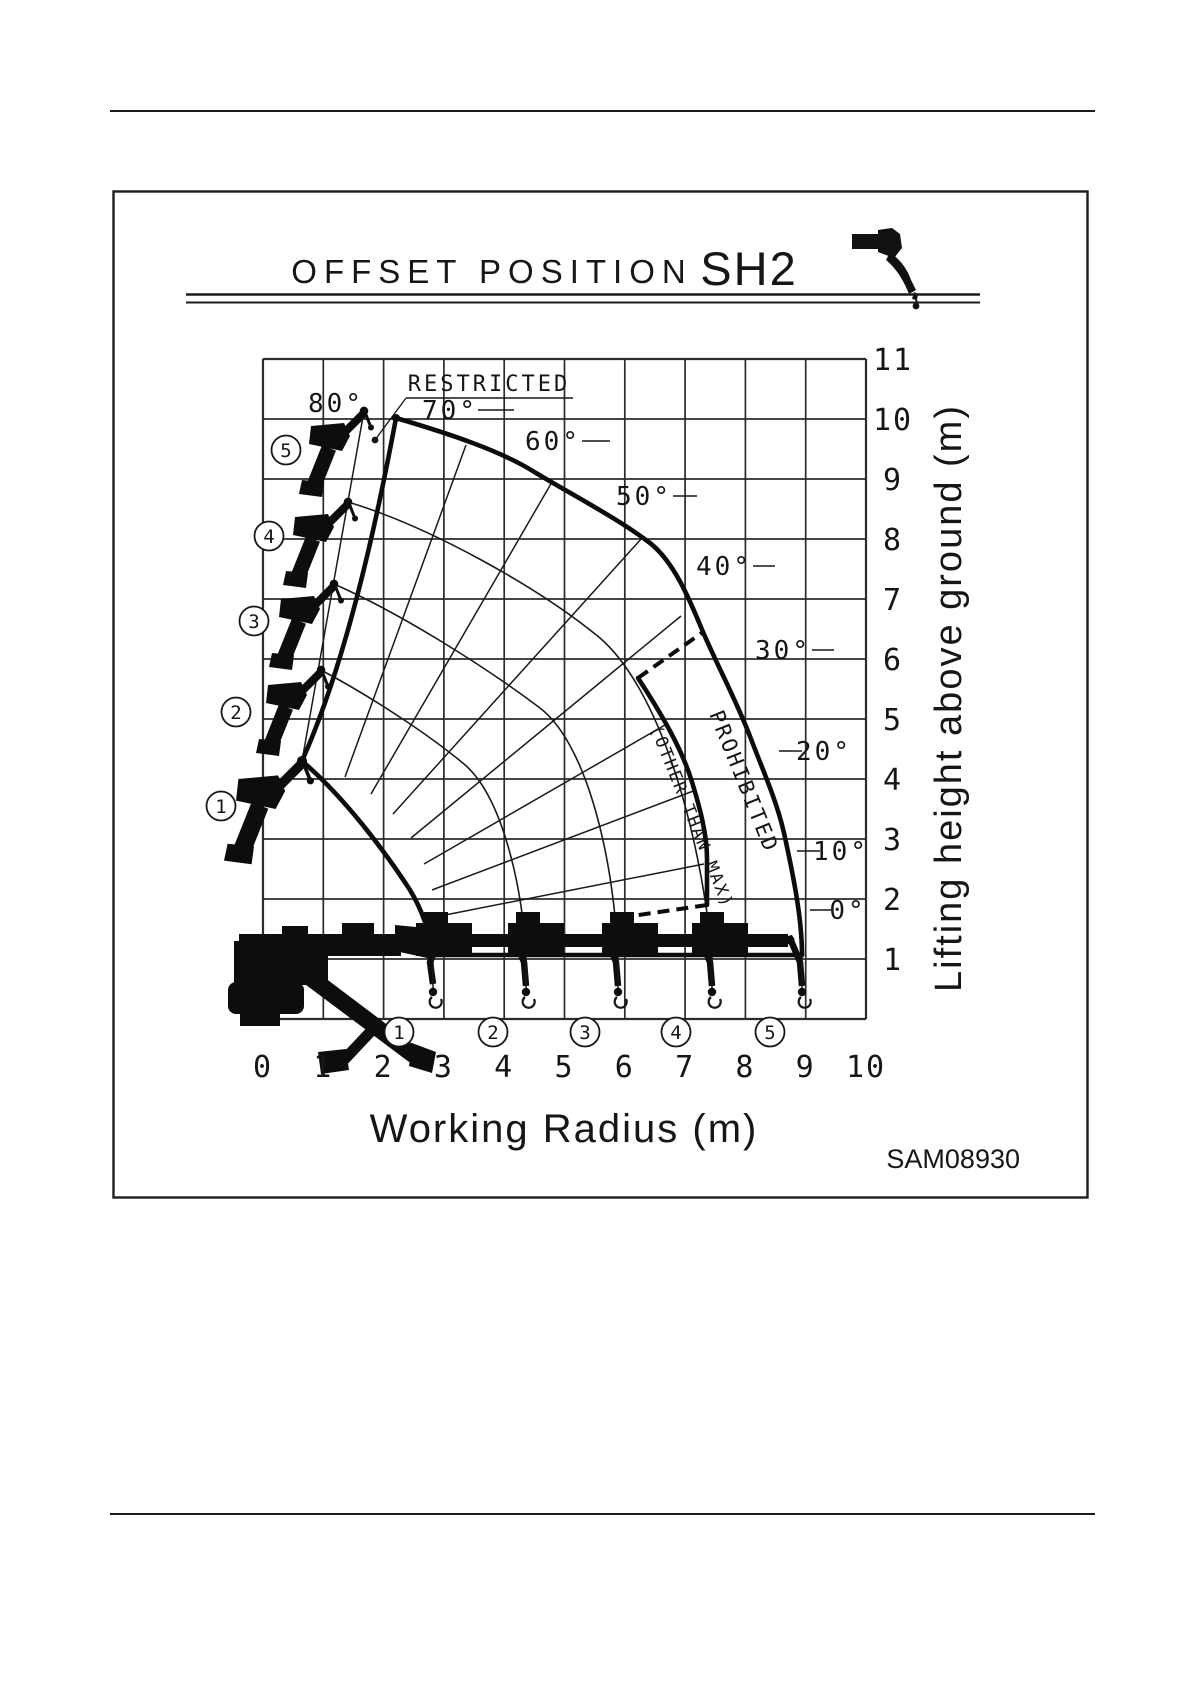 This screenshot has height=1684, width=1191. I want to click on x-axis-title: Working Radius (m), so click(564, 1129).